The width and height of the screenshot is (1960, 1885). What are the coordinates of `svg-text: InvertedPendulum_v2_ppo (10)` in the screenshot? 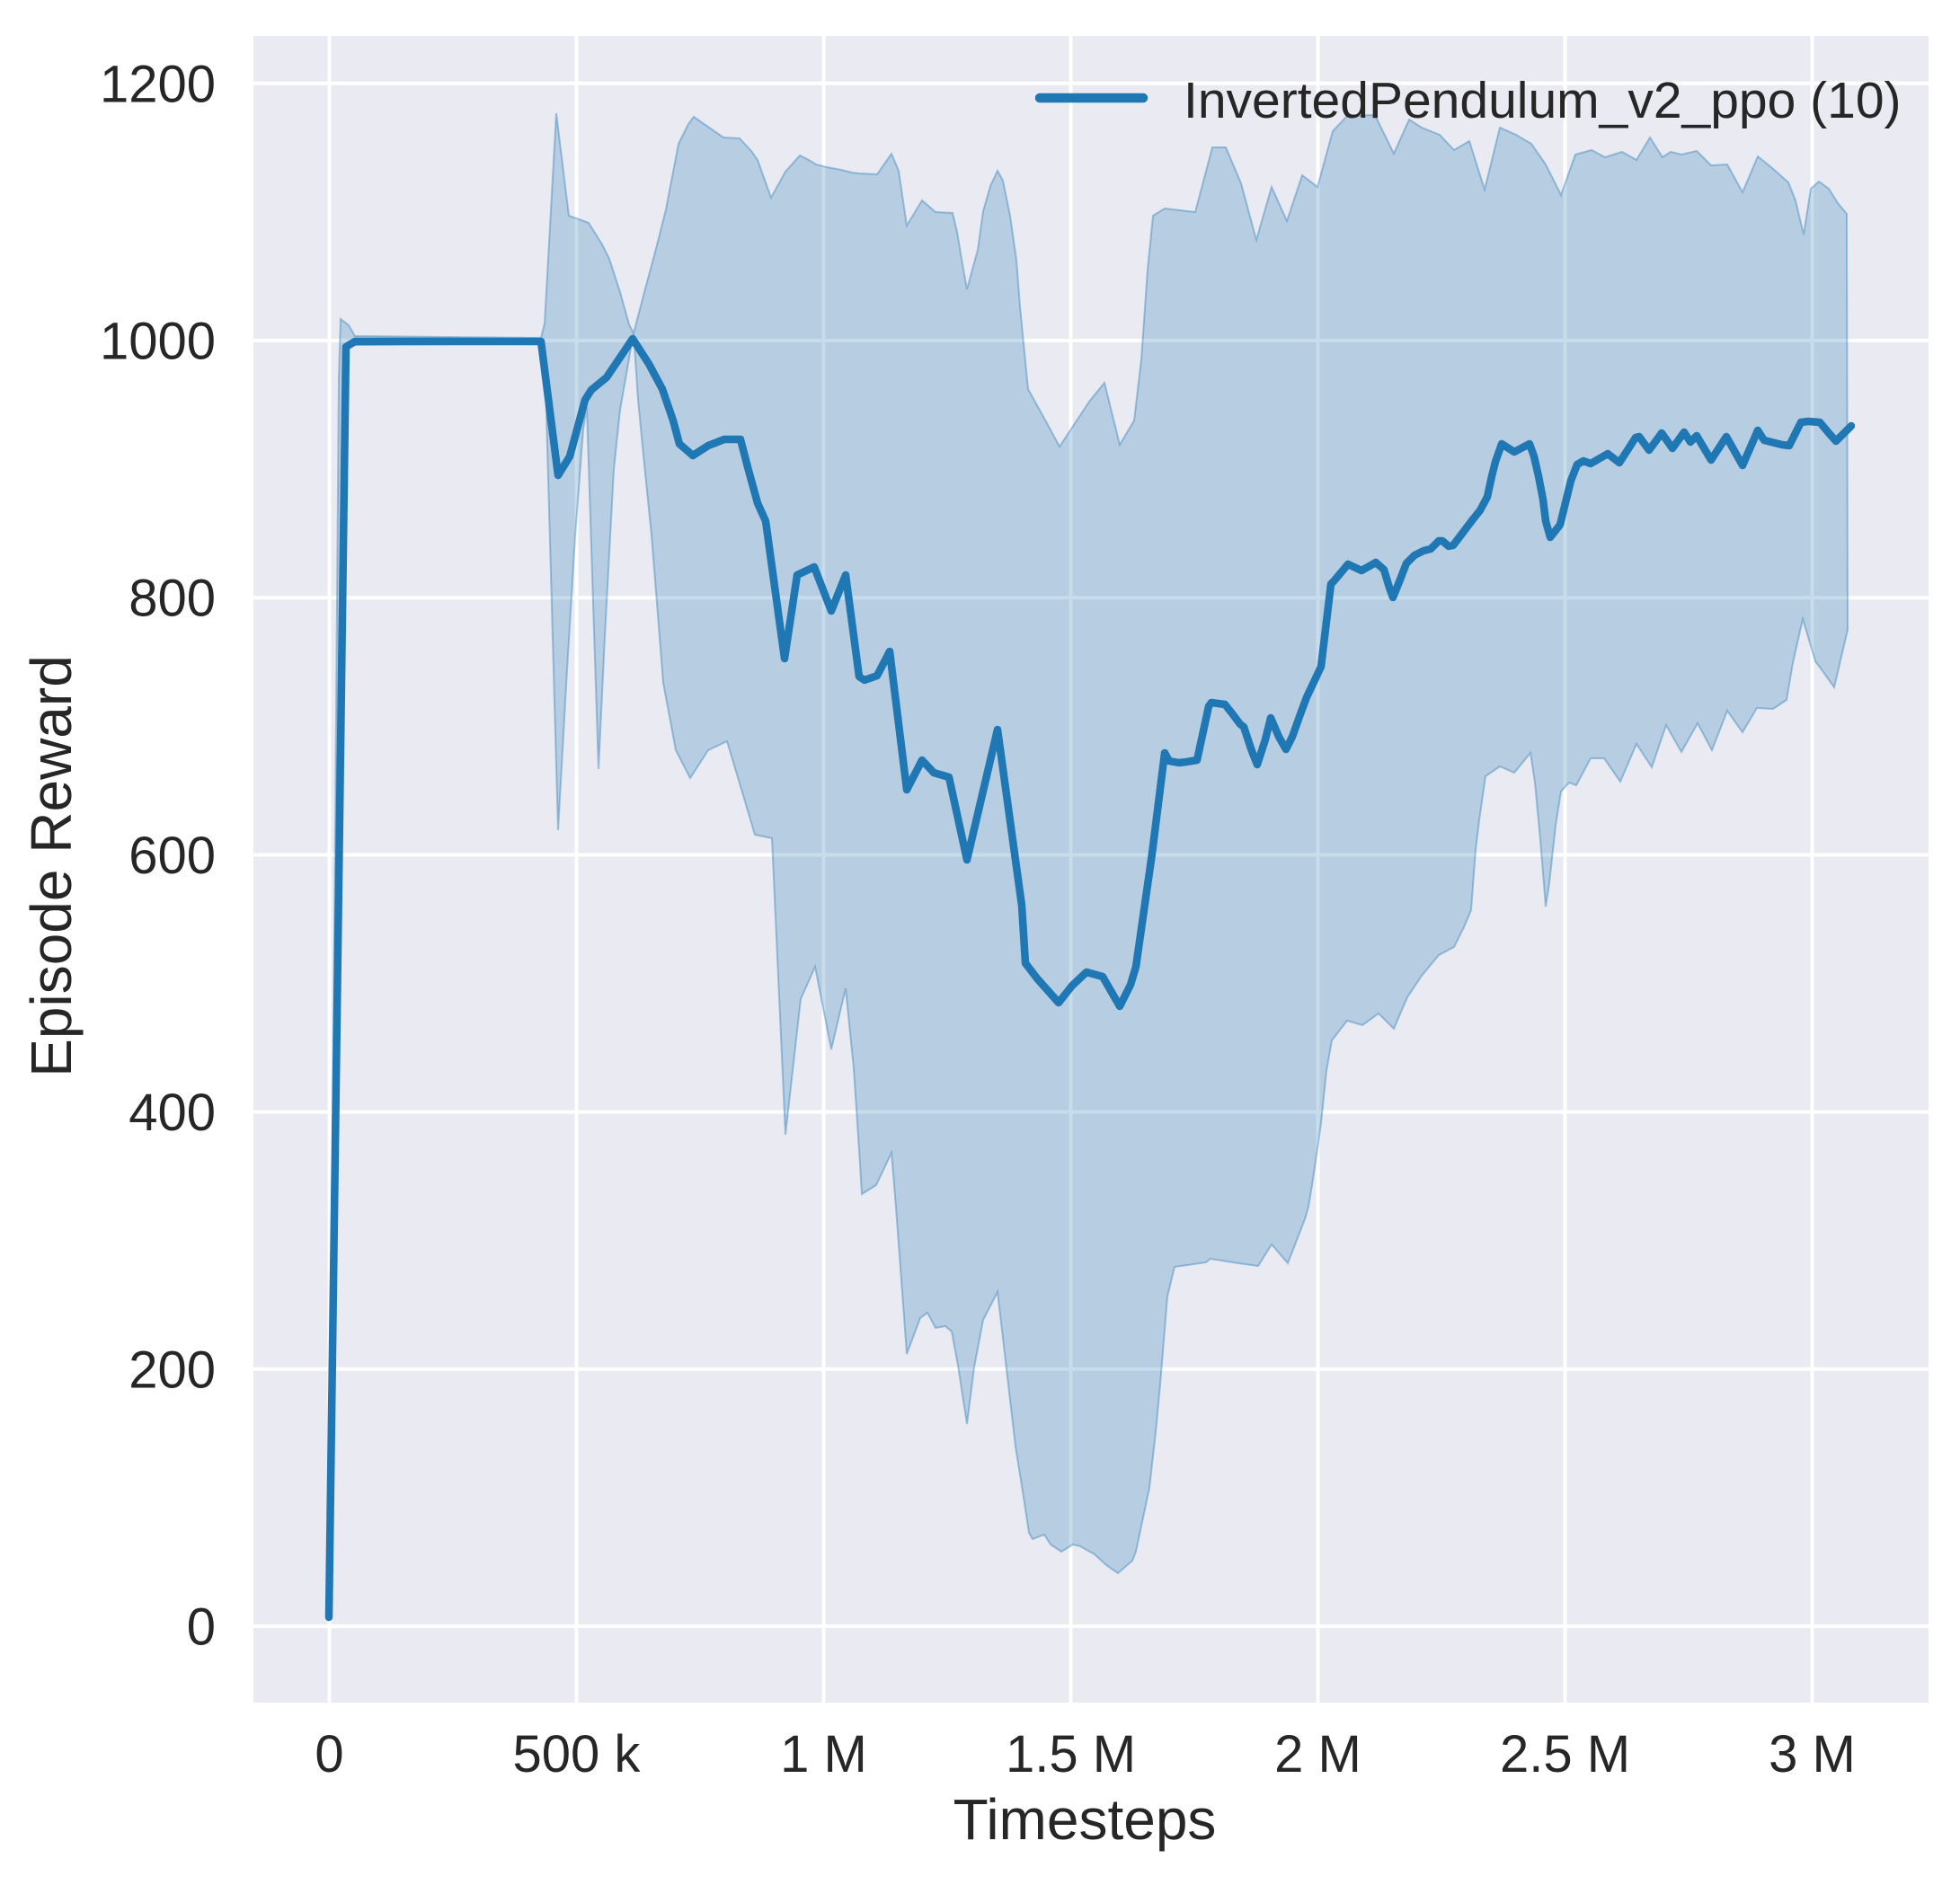 It's located at (1543, 100).